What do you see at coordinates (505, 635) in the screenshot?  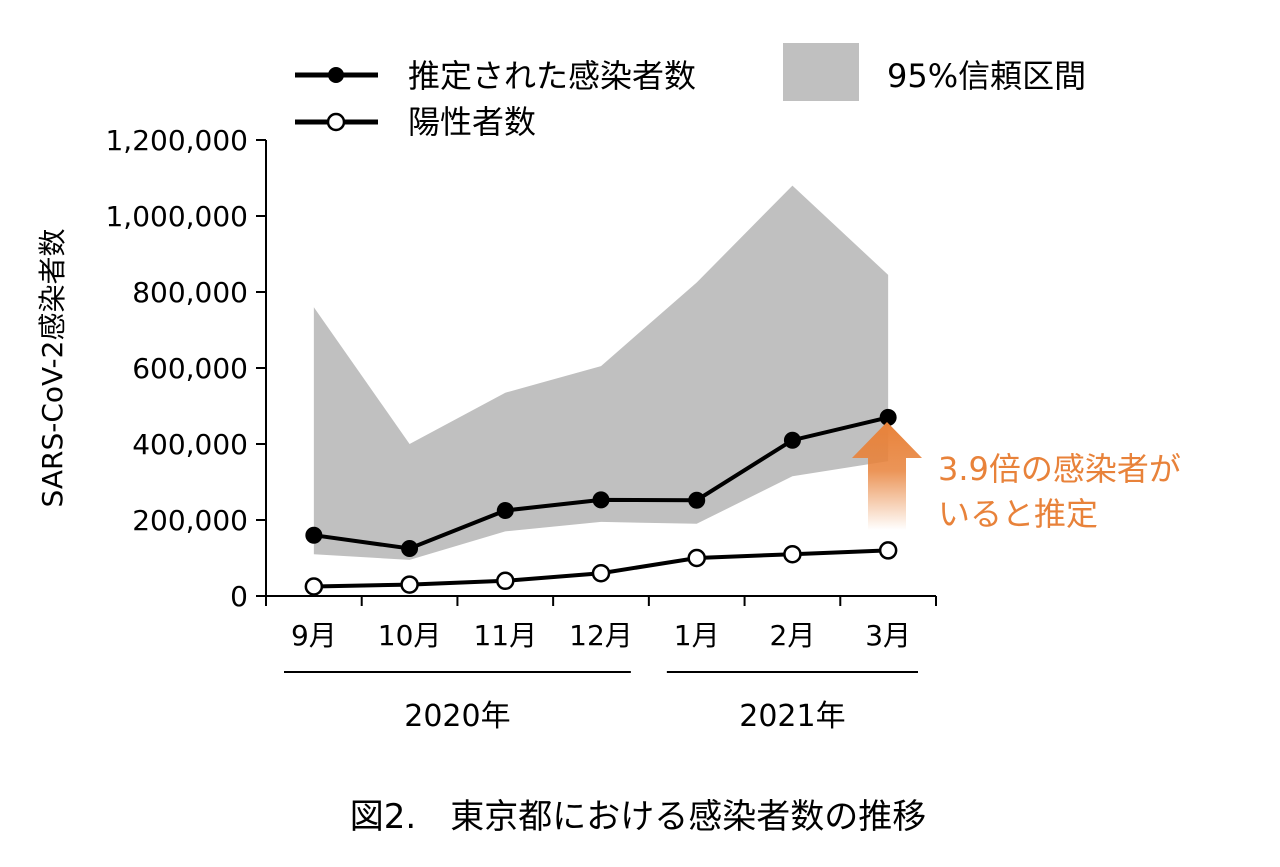 I see `x-tick-label: 11月` at bounding box center [505, 635].